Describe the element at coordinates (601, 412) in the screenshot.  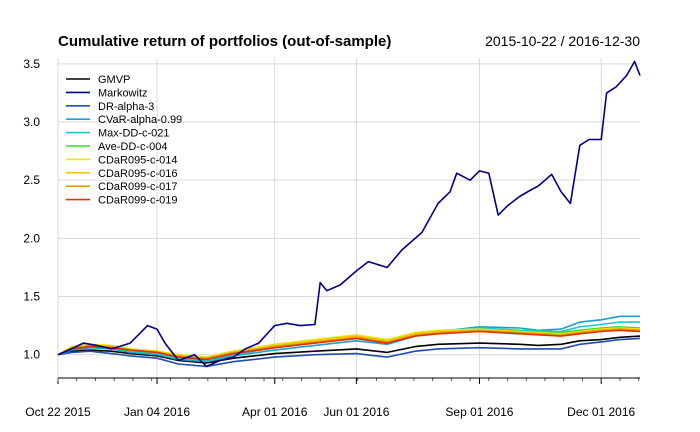
I see `x-tick-label: Dec 01 2016` at that location.